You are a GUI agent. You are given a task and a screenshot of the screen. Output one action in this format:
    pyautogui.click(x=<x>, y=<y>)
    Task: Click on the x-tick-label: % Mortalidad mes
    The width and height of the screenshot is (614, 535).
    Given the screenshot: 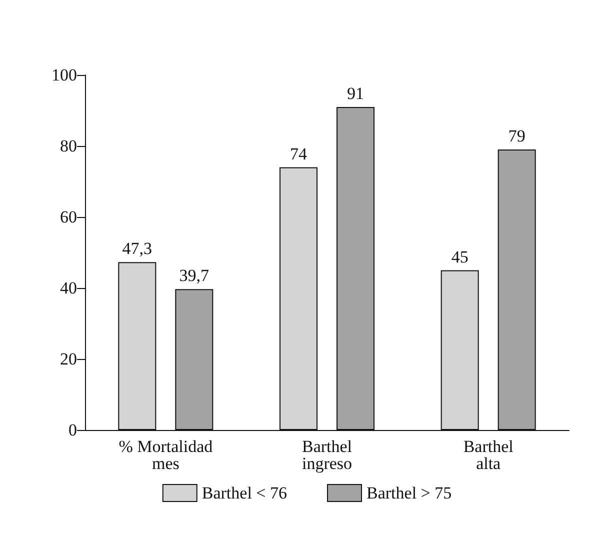 What is the action you would take?
    pyautogui.click(x=166, y=455)
    